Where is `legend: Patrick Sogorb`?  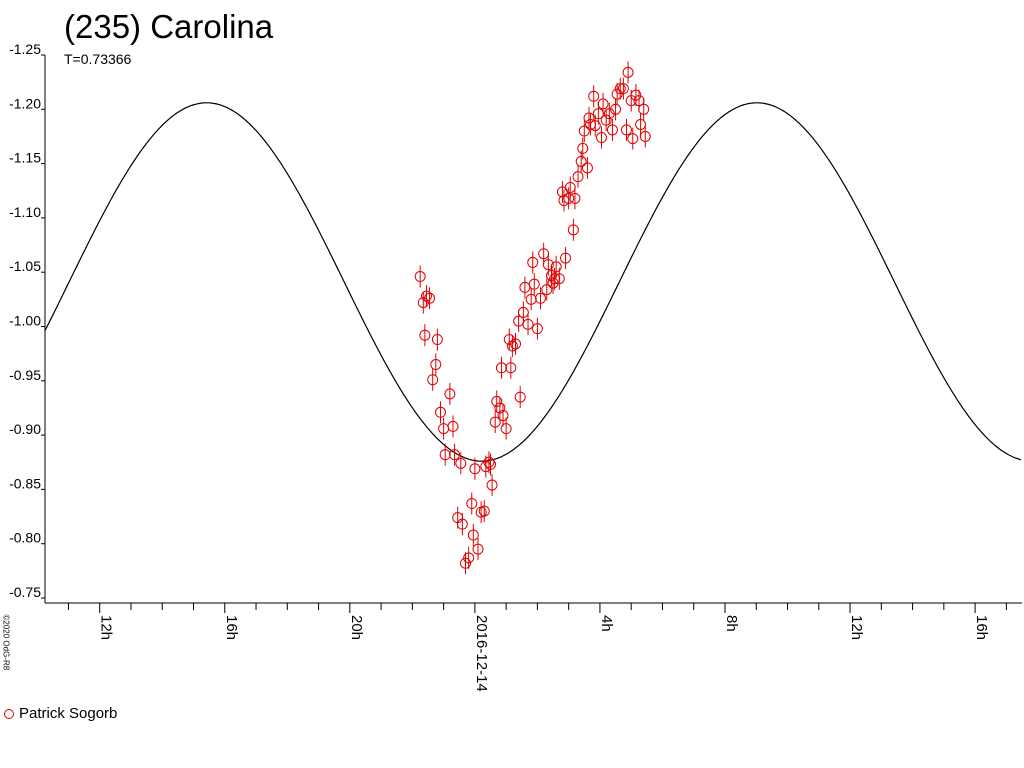 legend: Patrick Sogorb is located at coordinates (60, 713).